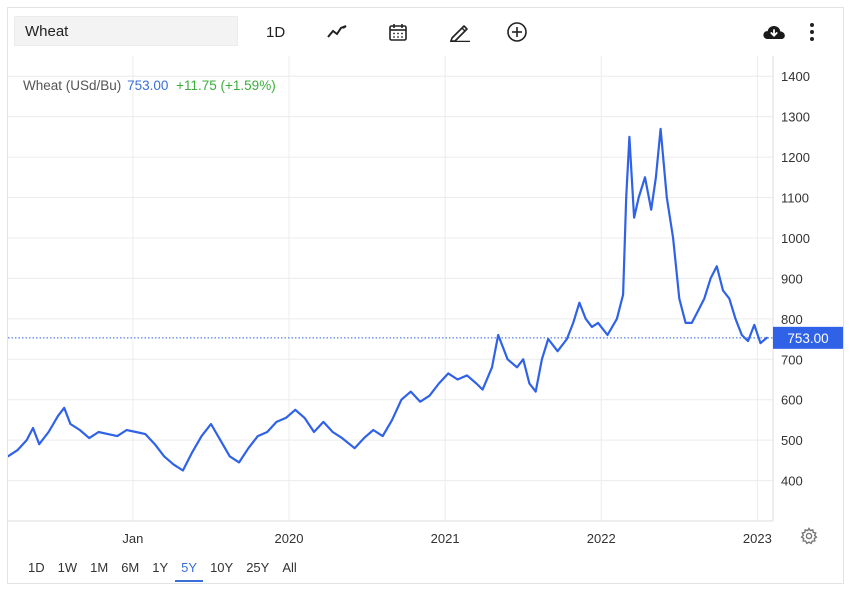  What do you see at coordinates (67, 567) in the screenshot?
I see `range-button-1w: 1W` at bounding box center [67, 567].